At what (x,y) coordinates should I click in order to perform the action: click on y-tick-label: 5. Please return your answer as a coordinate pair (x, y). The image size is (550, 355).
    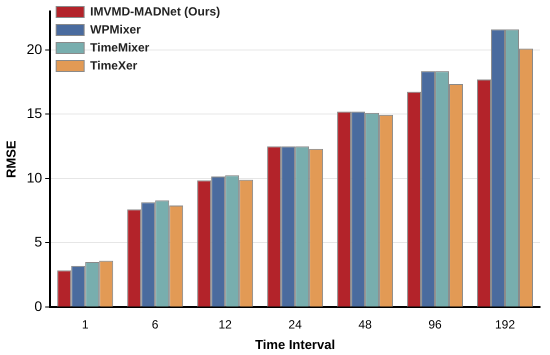
    Looking at the image, I should click on (38, 242).